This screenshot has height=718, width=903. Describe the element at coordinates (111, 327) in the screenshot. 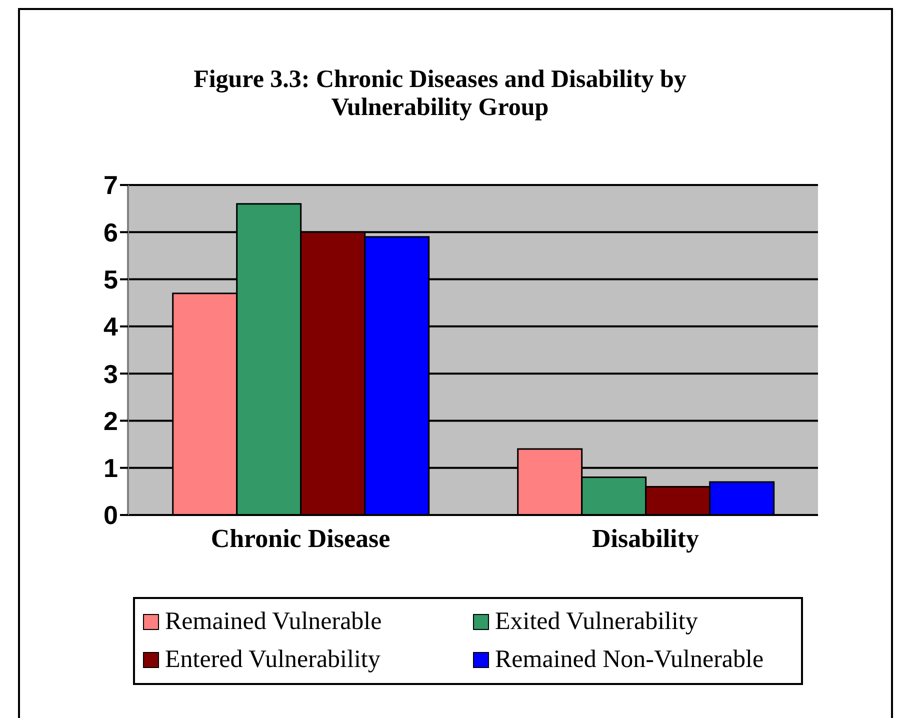

I see `y-tick-label: 4` at that location.